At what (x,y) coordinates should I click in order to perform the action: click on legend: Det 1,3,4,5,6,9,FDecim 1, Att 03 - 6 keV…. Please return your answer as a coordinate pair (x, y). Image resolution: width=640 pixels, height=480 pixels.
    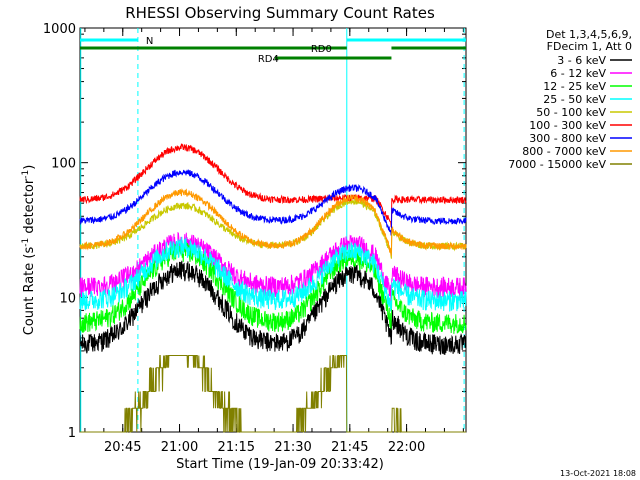
    Looking at the image, I should click on (570, 99).